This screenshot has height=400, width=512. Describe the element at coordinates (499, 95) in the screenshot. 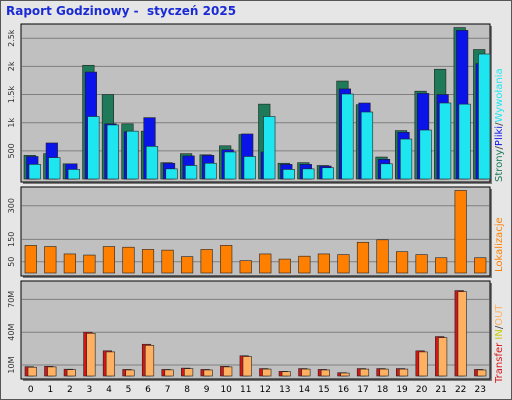

I see `legend-wywolania: Wywołania` at that location.